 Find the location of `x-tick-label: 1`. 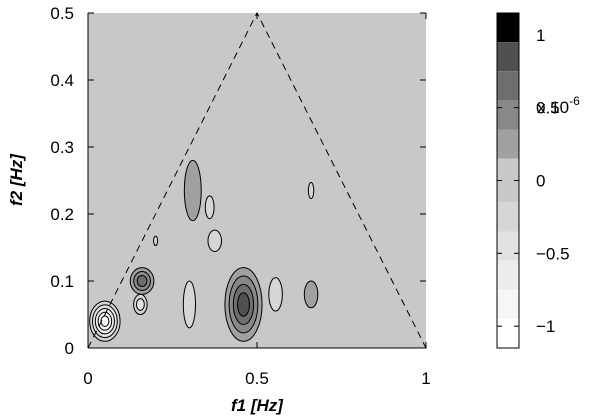

x-tick-label: 1 is located at coordinates (425, 378).